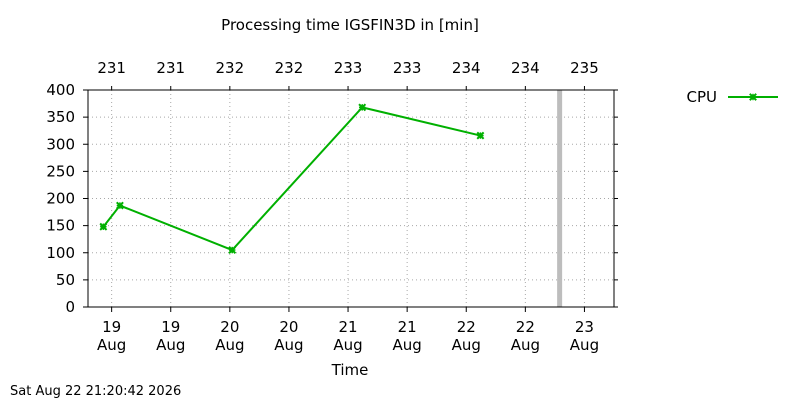 This screenshot has width=800, height=400. Describe the element at coordinates (60, 253) in the screenshot. I see `y-tick-label: 100` at that location.